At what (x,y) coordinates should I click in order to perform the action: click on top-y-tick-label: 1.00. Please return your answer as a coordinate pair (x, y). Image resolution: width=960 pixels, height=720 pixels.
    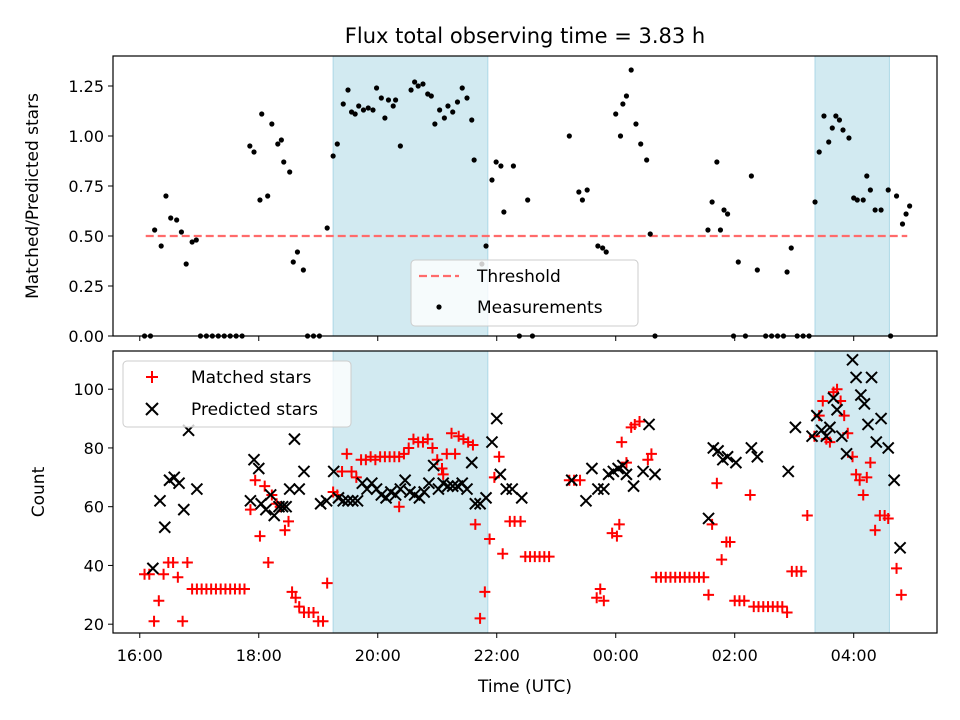
    Looking at the image, I should click on (86, 136).